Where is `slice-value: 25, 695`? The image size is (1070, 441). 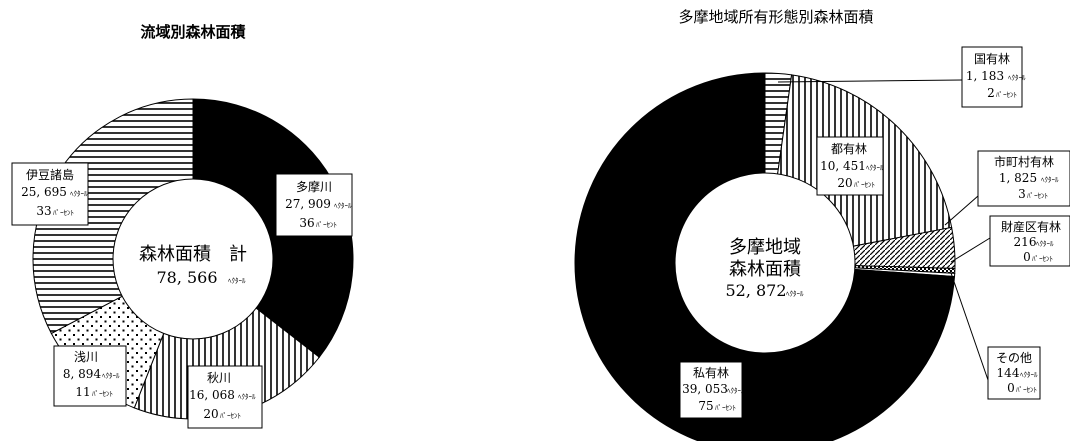
slice-value: 25, 695 is located at coordinates (44, 192).